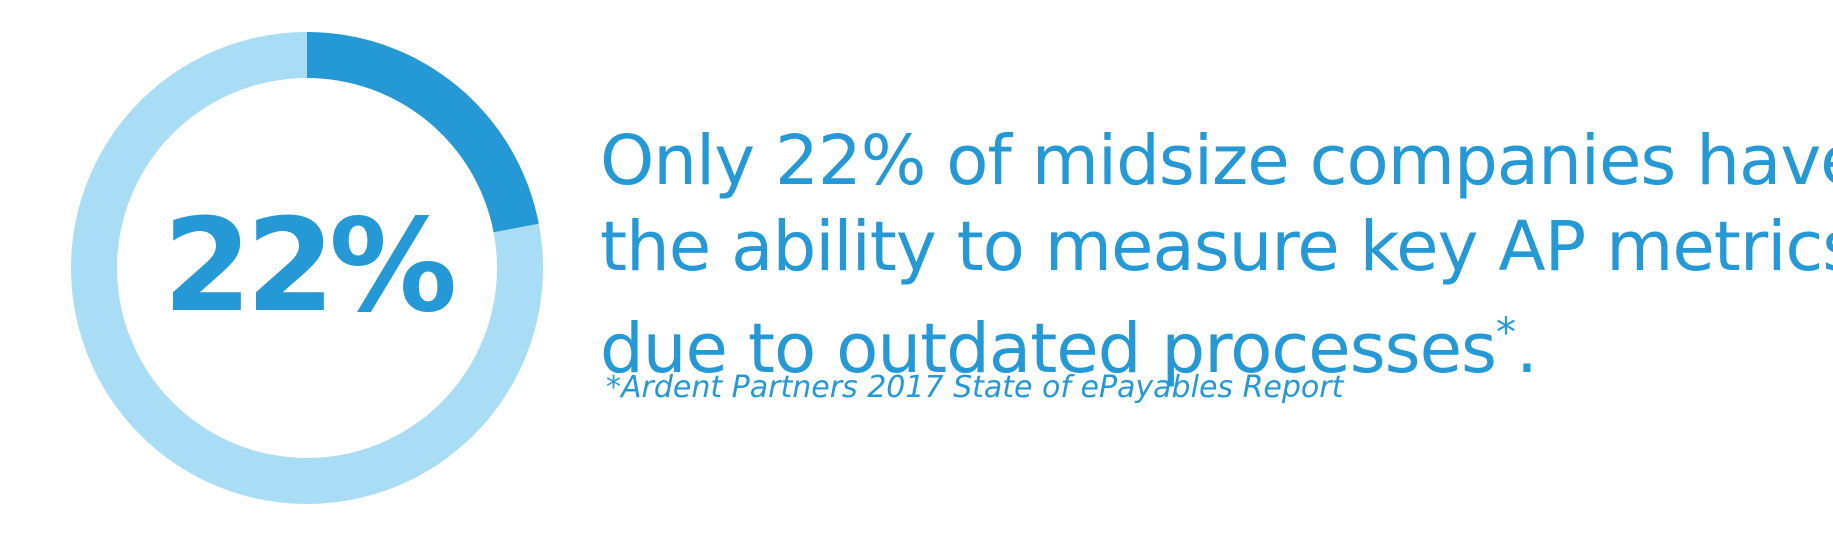 The width and height of the screenshot is (1833, 536). I want to click on statement-line-1: Only 22% of midsize companies have, so click(1216, 161).